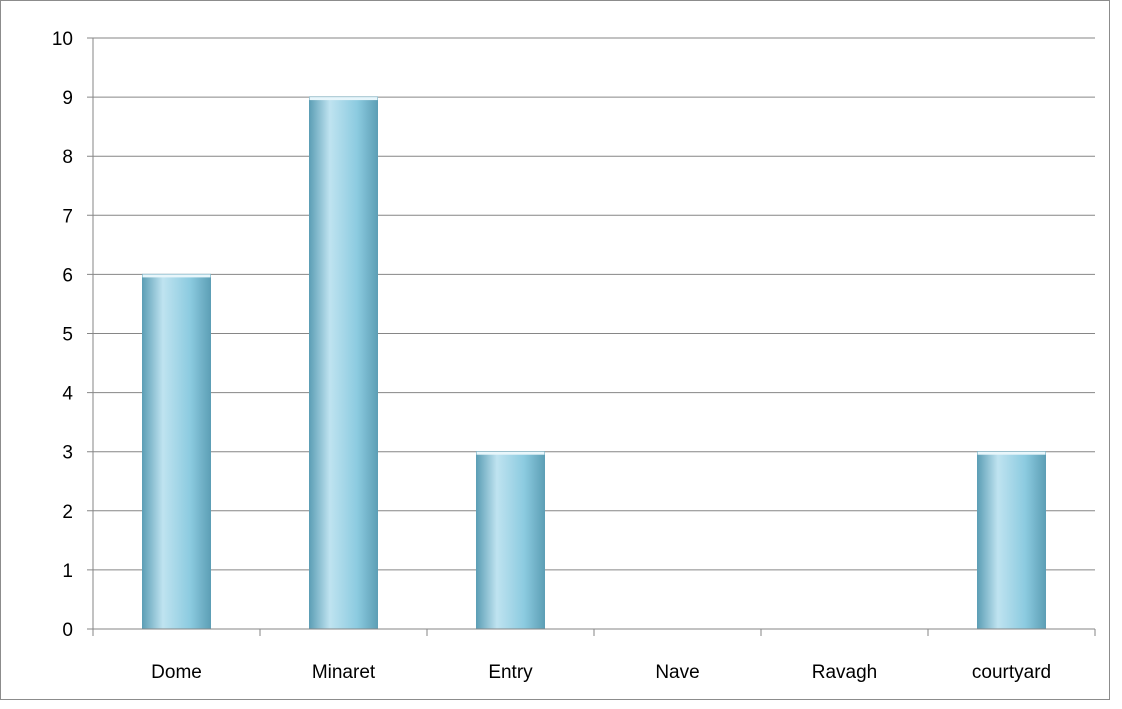  What do you see at coordinates (62, 39) in the screenshot?
I see `y-tick-label: 10` at bounding box center [62, 39].